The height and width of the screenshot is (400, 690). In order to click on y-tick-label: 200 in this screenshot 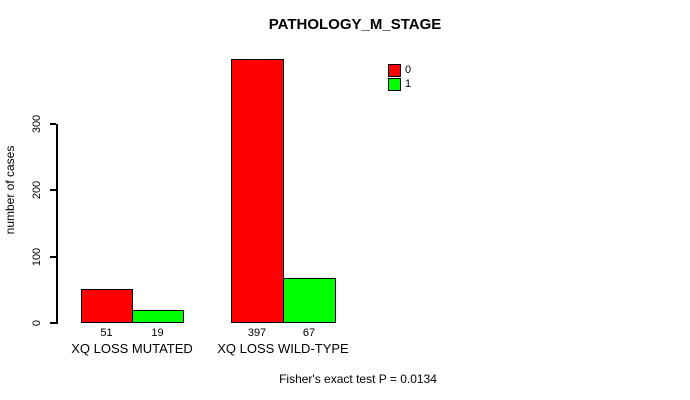, I will do `click(37, 190)`.